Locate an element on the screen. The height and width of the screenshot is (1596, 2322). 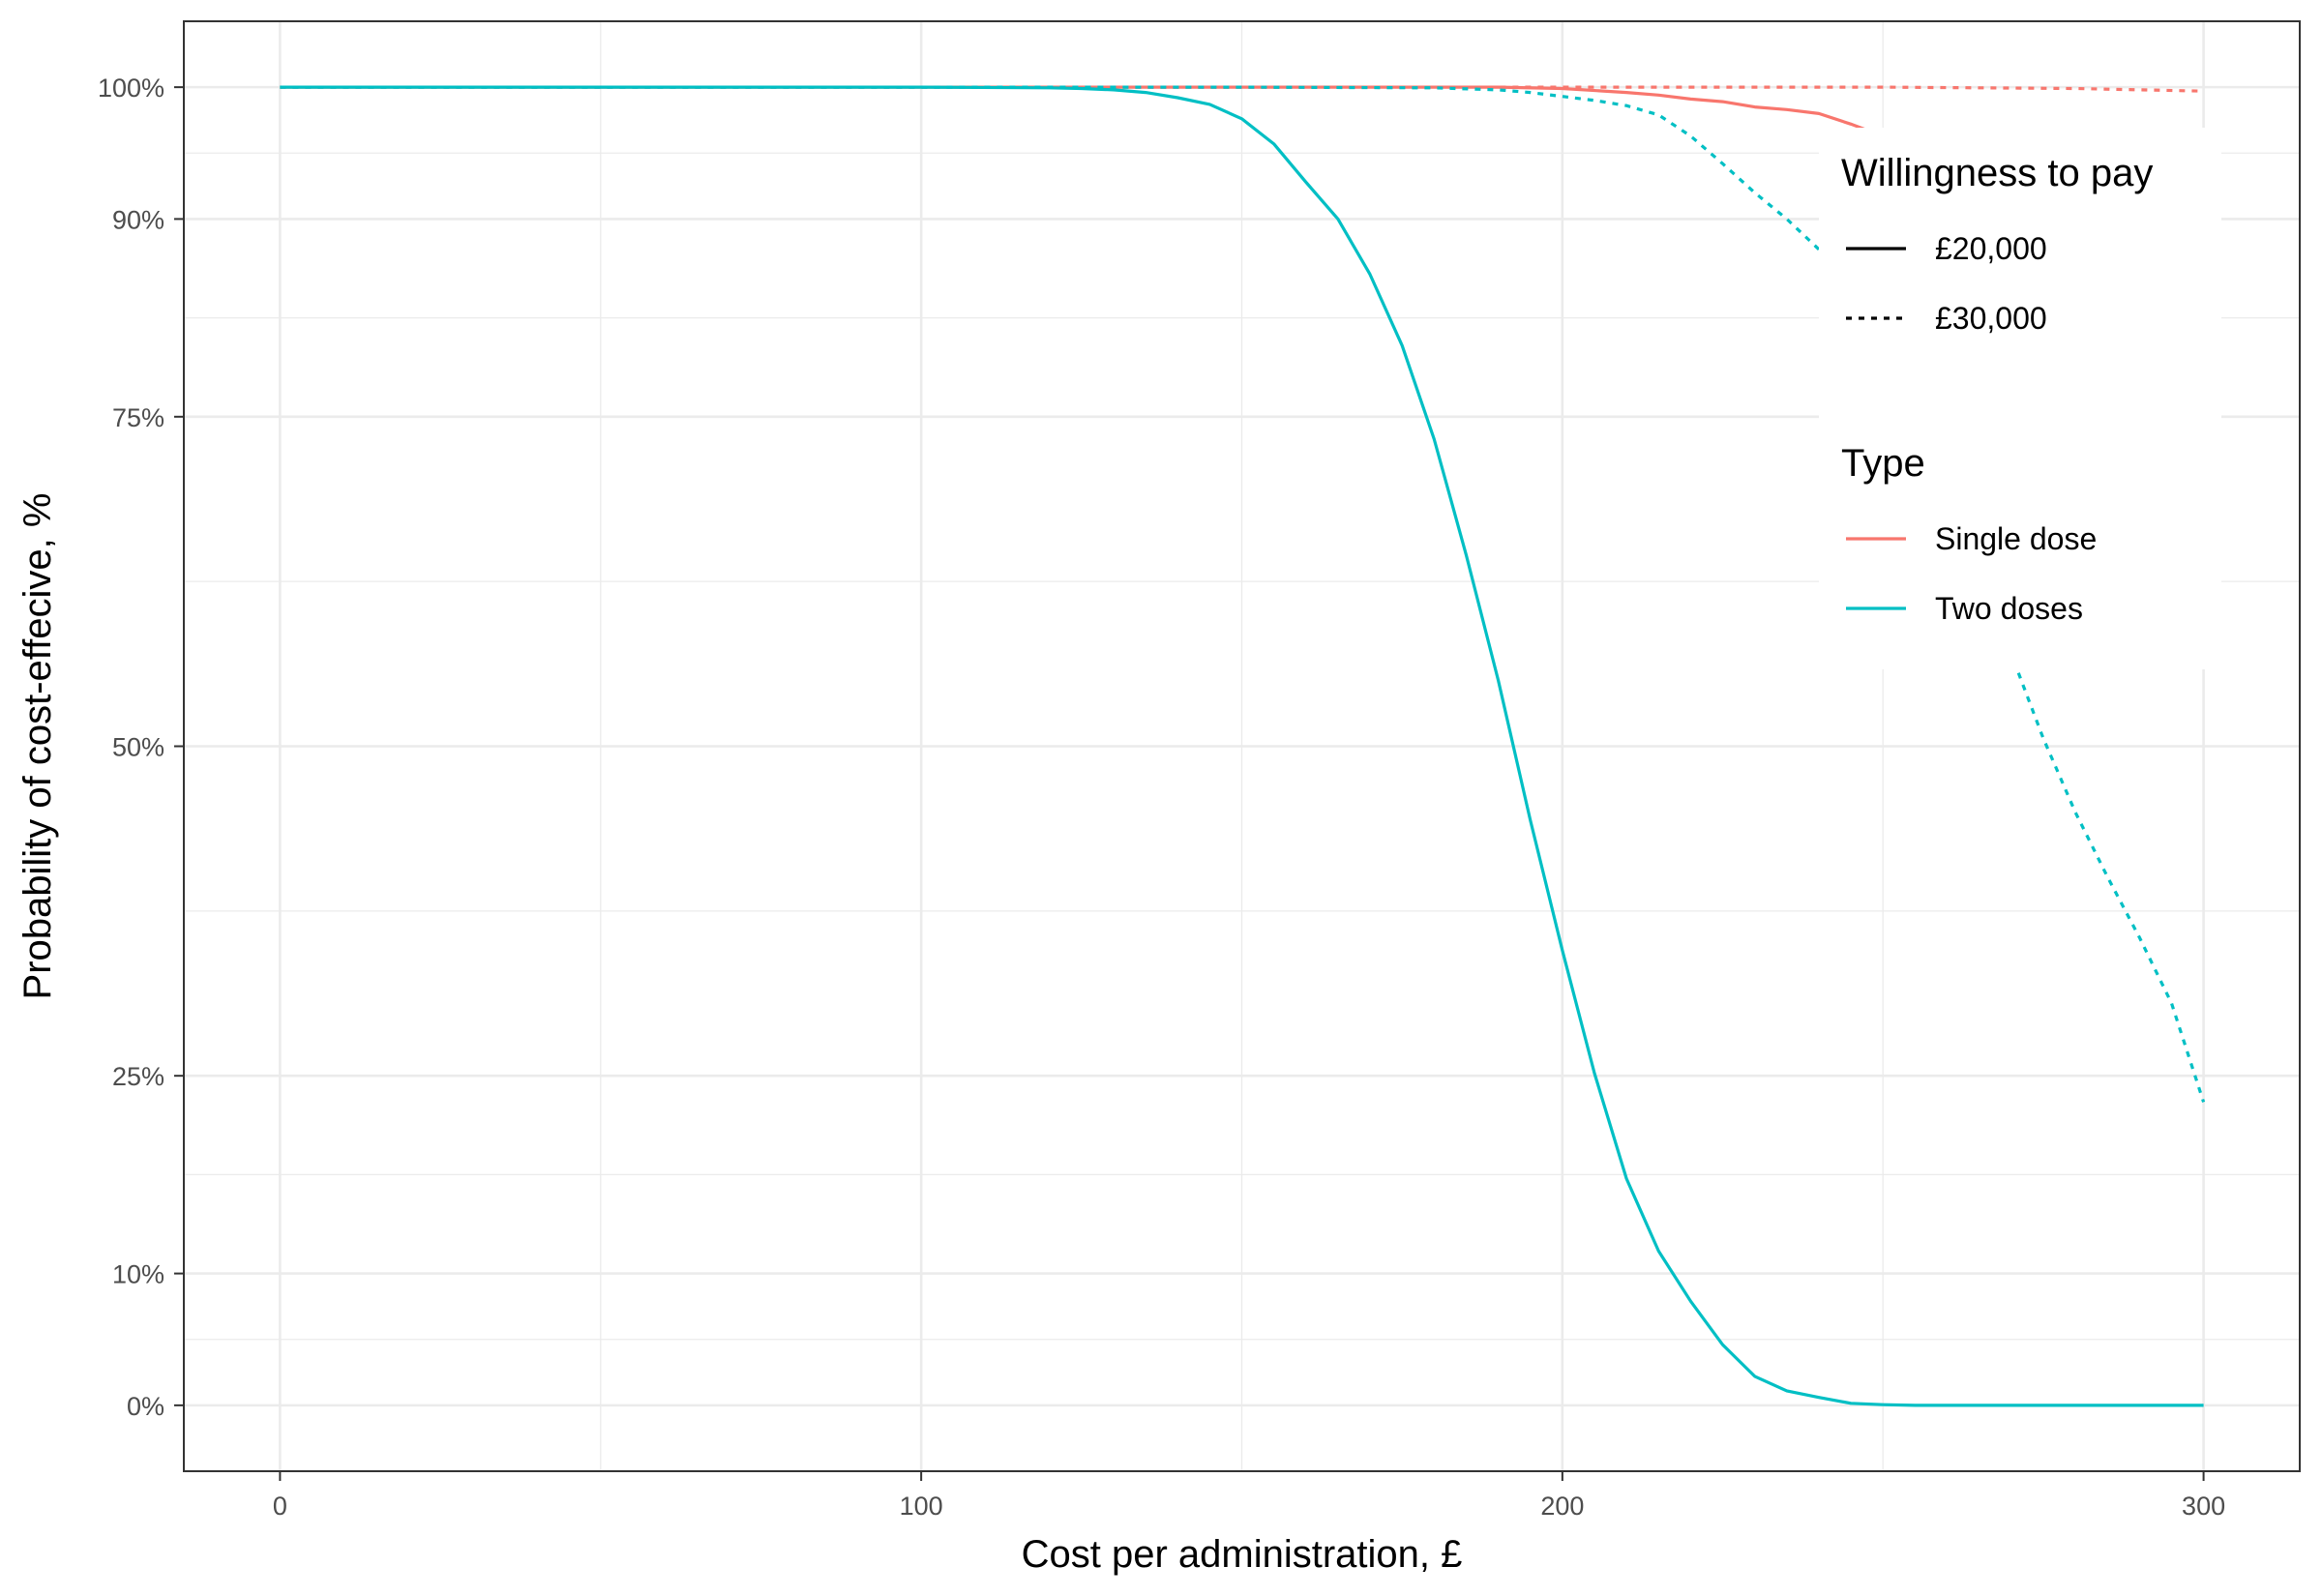
x-tick-label: 0 is located at coordinates (280, 1506).